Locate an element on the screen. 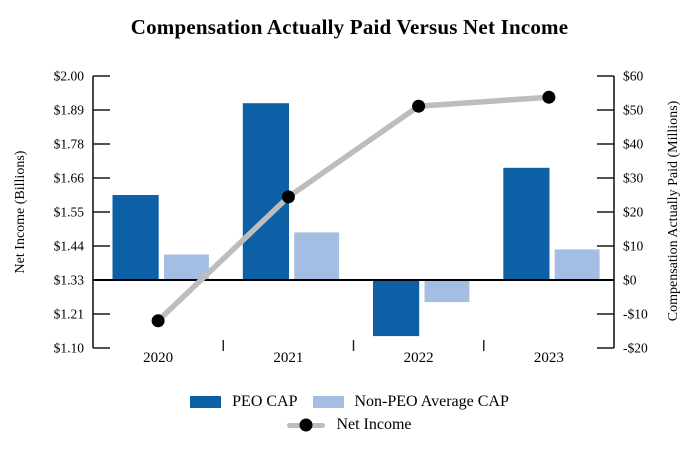 The image size is (699, 457). non-peo-cap-legend-label: Non-PEO Average CAP is located at coordinates (431, 401).